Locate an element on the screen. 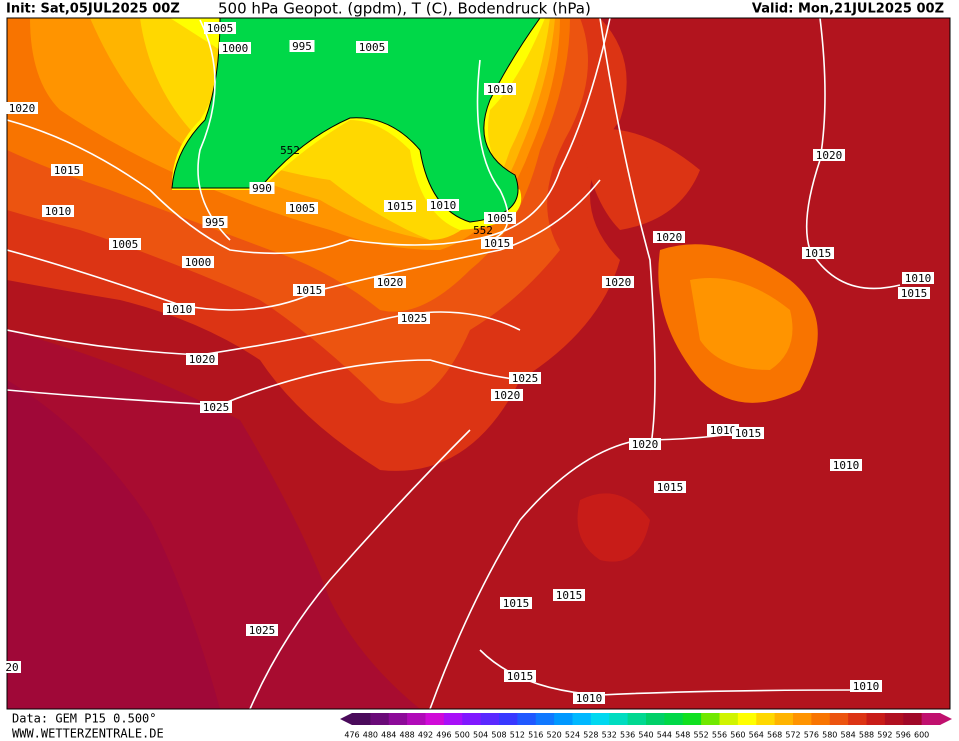 This screenshot has height=741, width=959. field-scand is located at coordinates (640, 179).